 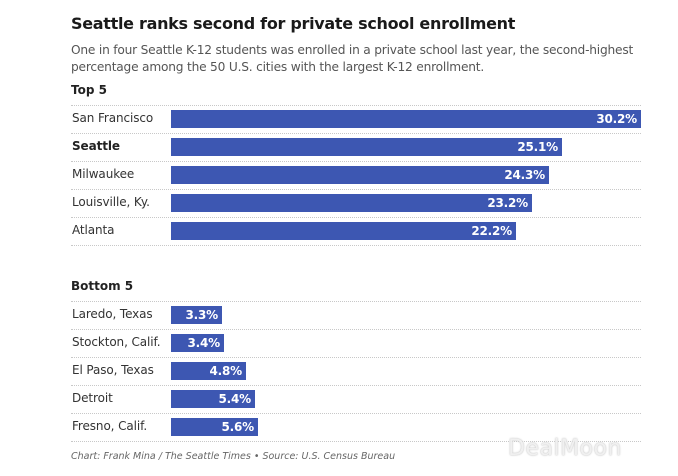 What do you see at coordinates (111, 202) in the screenshot?
I see `category-label: Louisville, Ky.` at bounding box center [111, 202].